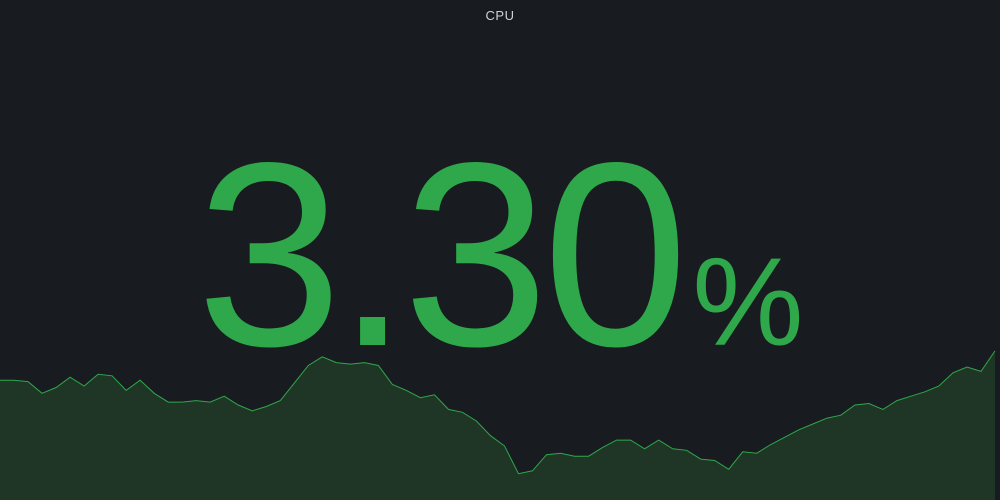 The height and width of the screenshot is (500, 1000). I want to click on stat-unit: %, so click(748, 302).